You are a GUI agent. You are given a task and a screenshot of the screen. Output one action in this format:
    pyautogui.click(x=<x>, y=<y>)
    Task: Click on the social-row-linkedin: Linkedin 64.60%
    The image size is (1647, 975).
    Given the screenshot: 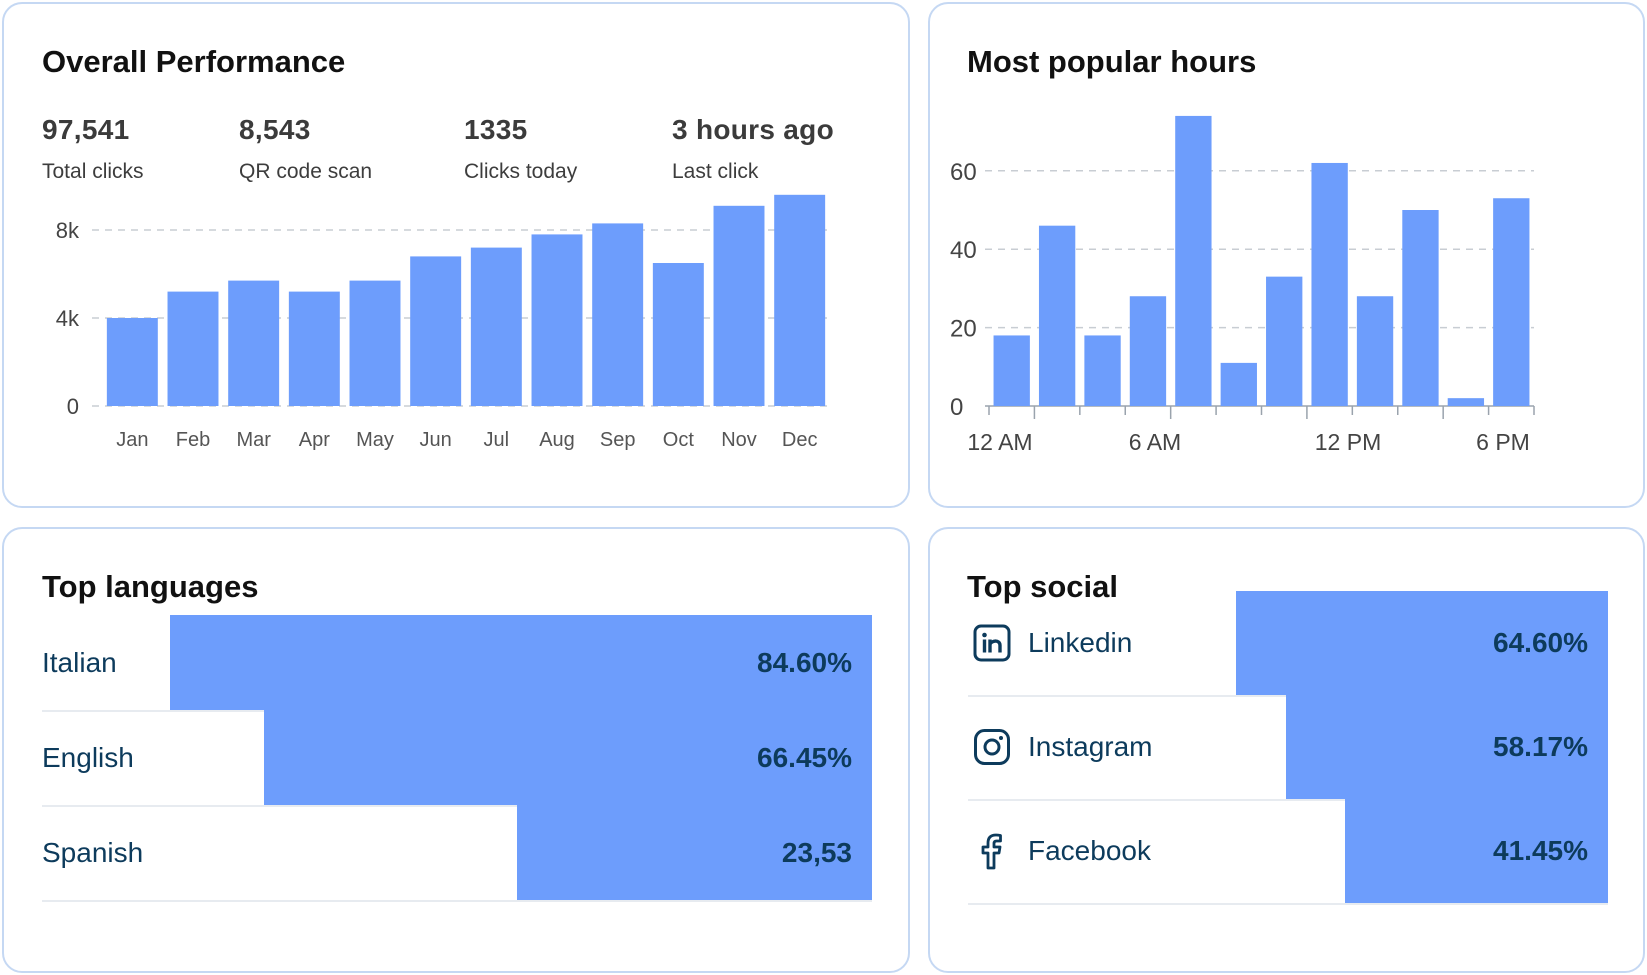 What is the action you would take?
    pyautogui.click(x=1288, y=644)
    